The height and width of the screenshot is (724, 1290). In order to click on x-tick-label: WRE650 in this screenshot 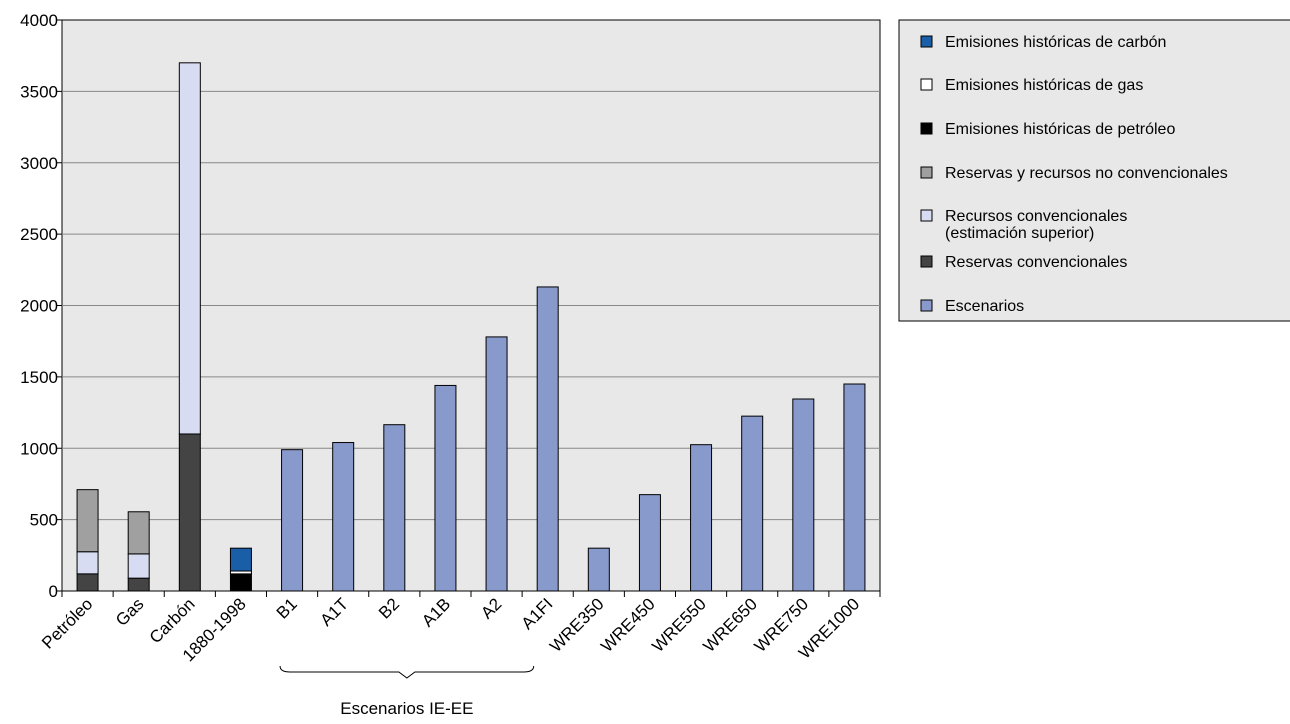, I will do `click(730, 625)`.